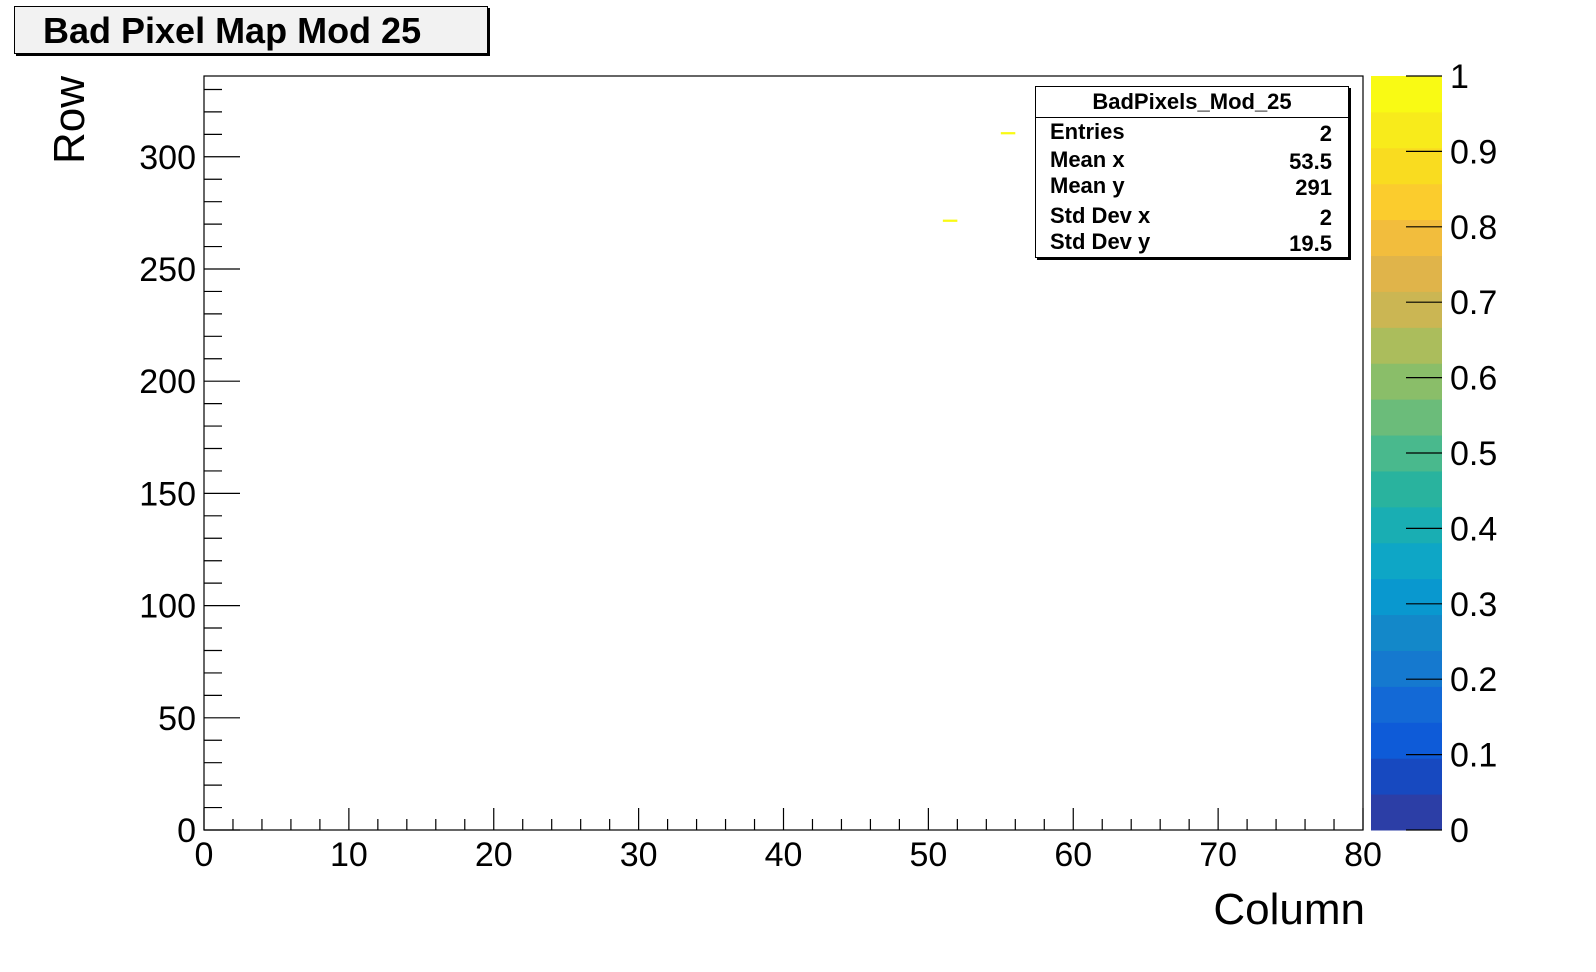 The width and height of the screenshot is (1596, 972). I want to click on colorbar-tick-label: 0.7, so click(1473, 303).